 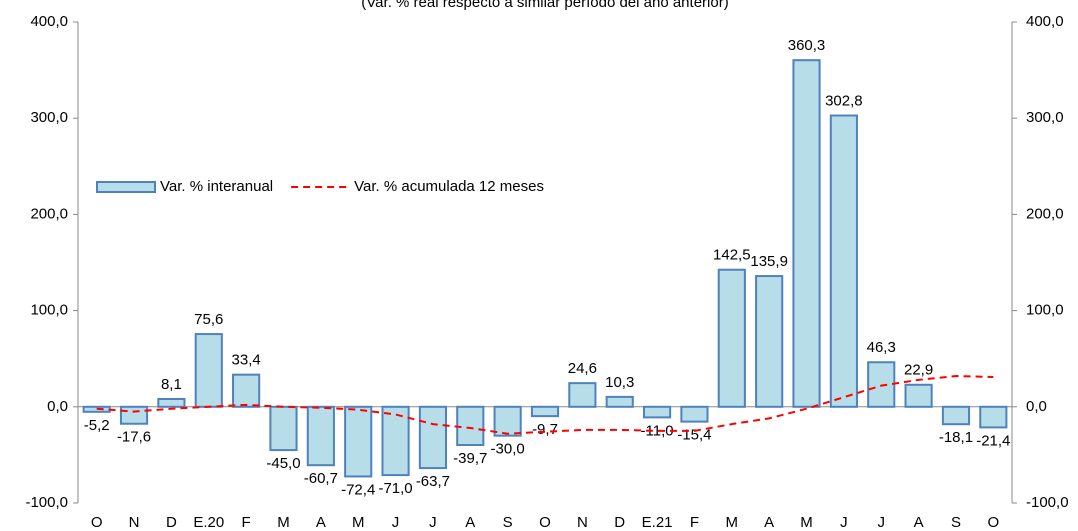 I want to click on y2-tick-label: 400,0, so click(x=1045, y=21).